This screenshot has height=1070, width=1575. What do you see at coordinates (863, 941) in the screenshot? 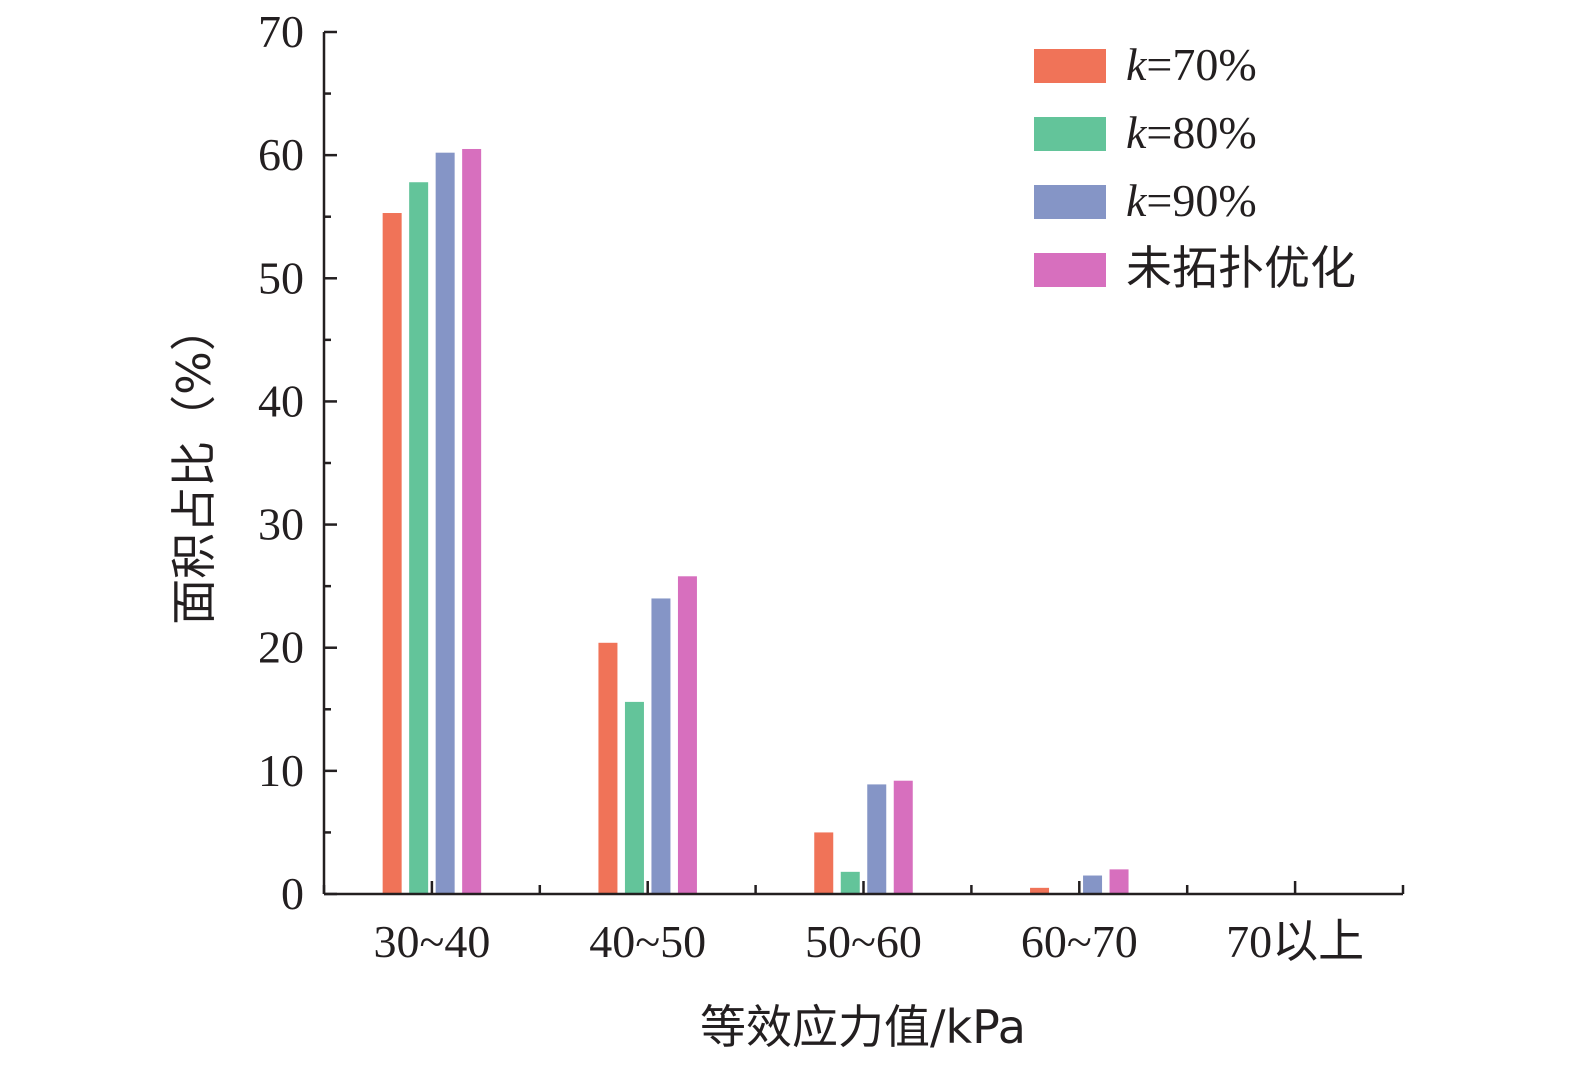
I see `x-tick-label: 50~60` at bounding box center [863, 941].